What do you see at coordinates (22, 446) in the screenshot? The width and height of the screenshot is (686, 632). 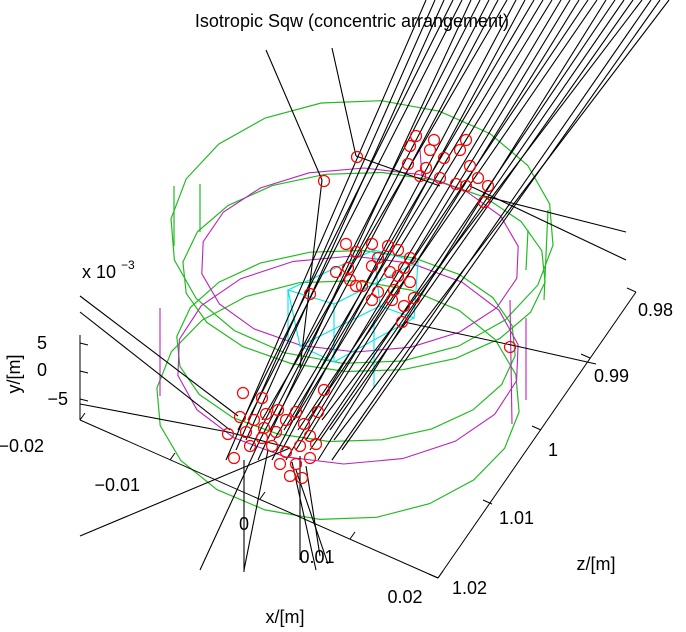 I see `x-tick-label: −0.02` at bounding box center [22, 446].